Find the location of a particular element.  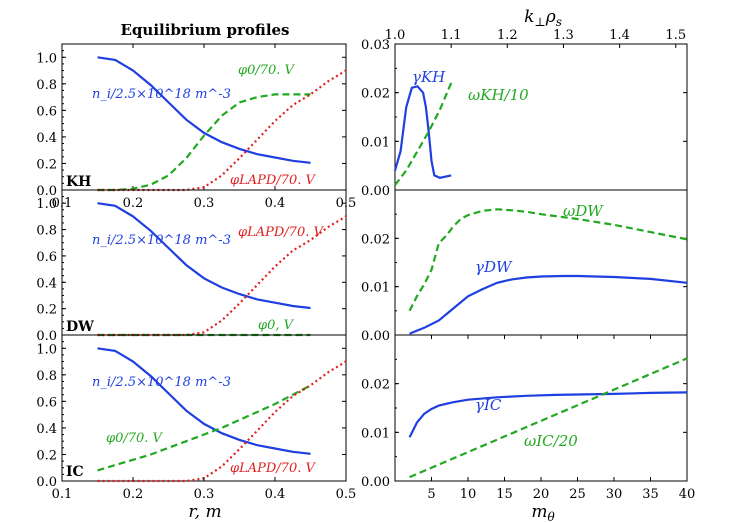

top-x-tick-label: 1.0 is located at coordinates (395, 35).